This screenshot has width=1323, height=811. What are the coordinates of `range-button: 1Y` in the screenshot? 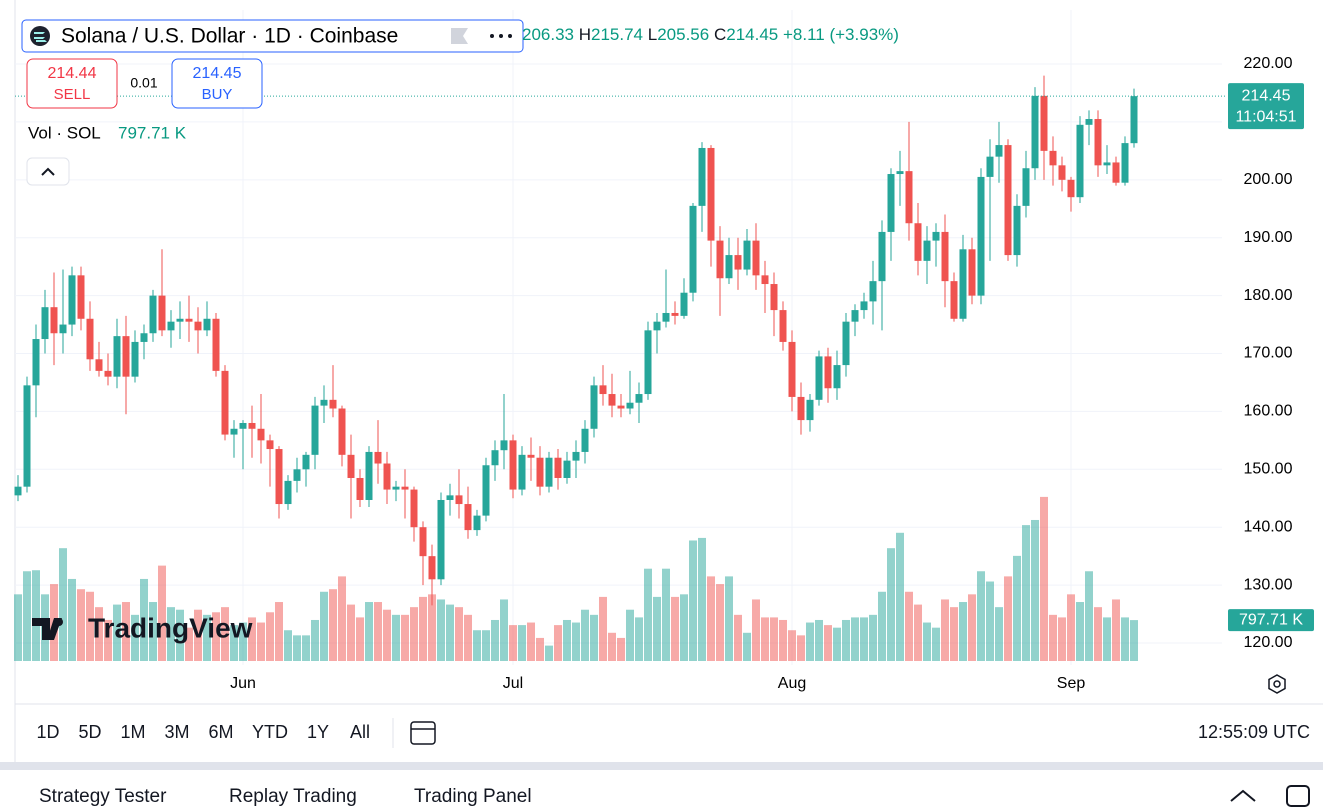 It's located at (318, 732).